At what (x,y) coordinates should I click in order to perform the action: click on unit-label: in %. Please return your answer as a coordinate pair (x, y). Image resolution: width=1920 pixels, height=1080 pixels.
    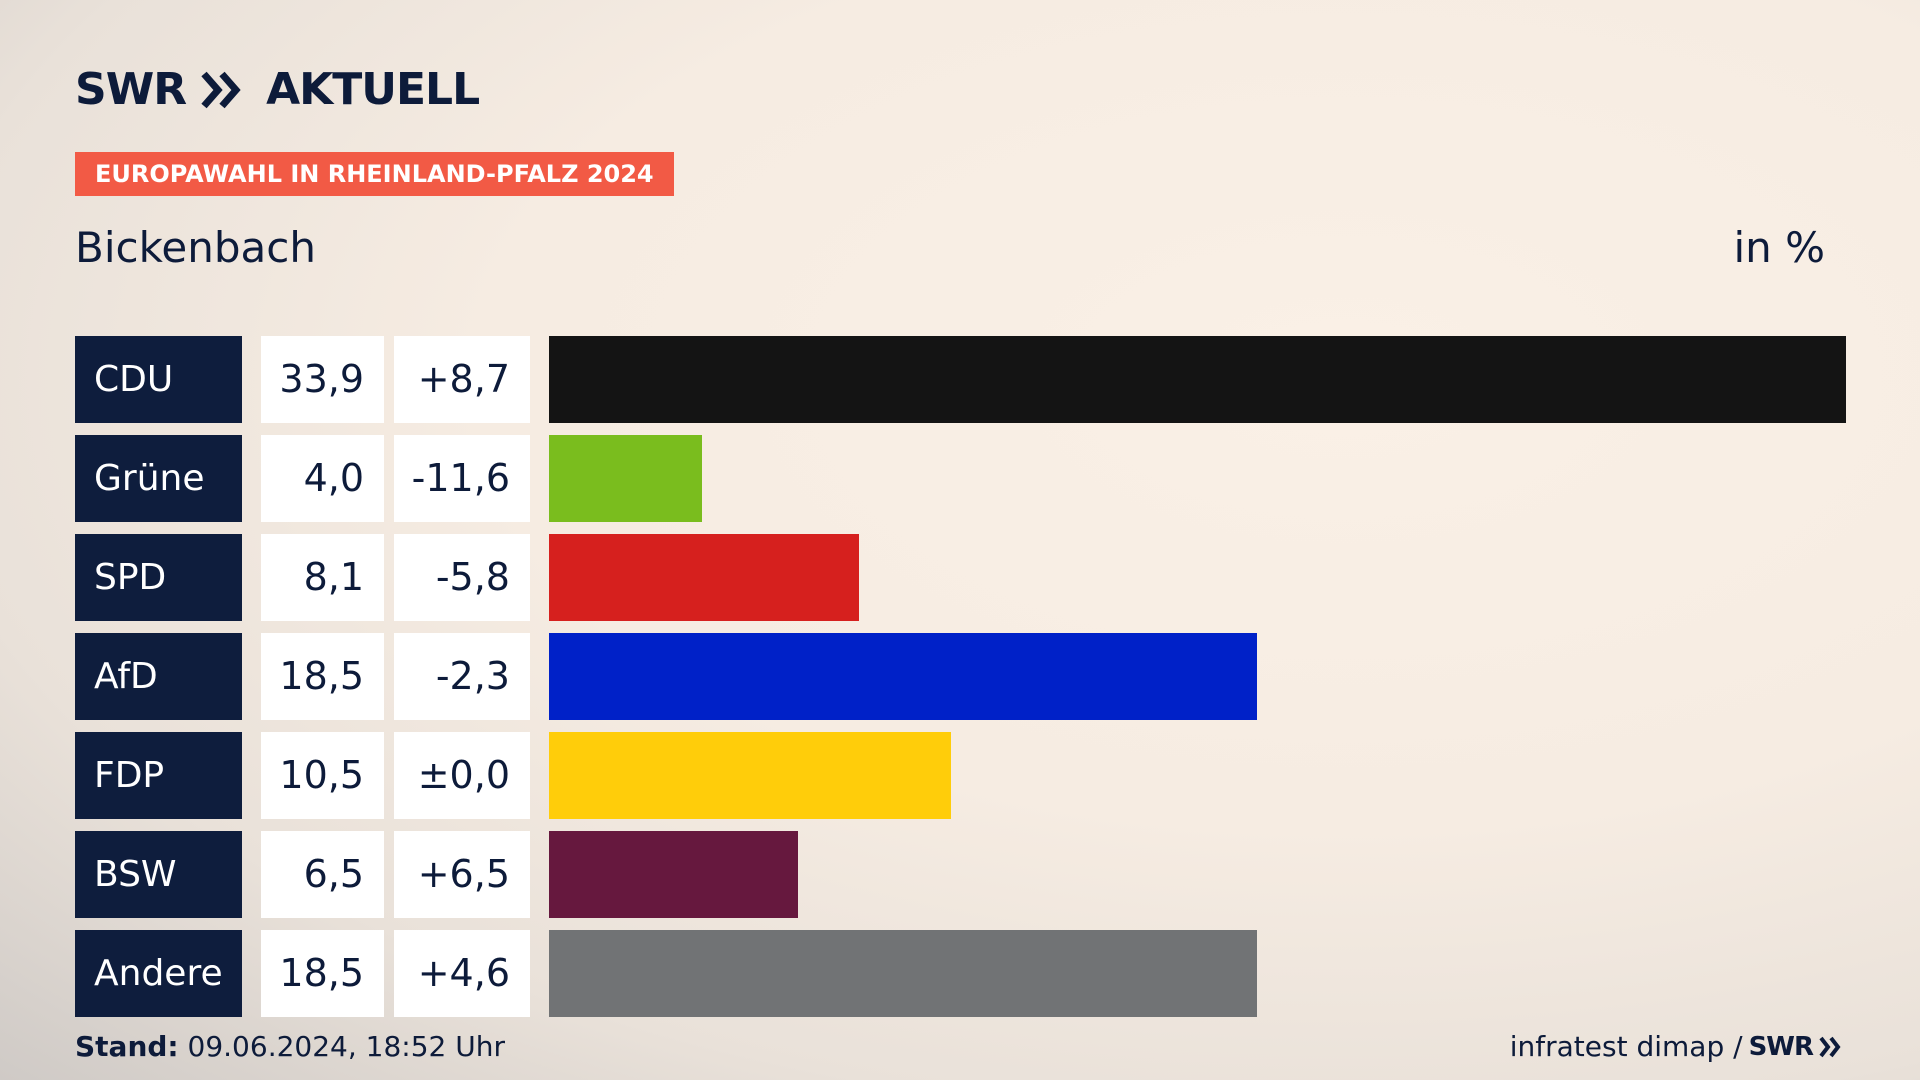
    Looking at the image, I should click on (1779, 247).